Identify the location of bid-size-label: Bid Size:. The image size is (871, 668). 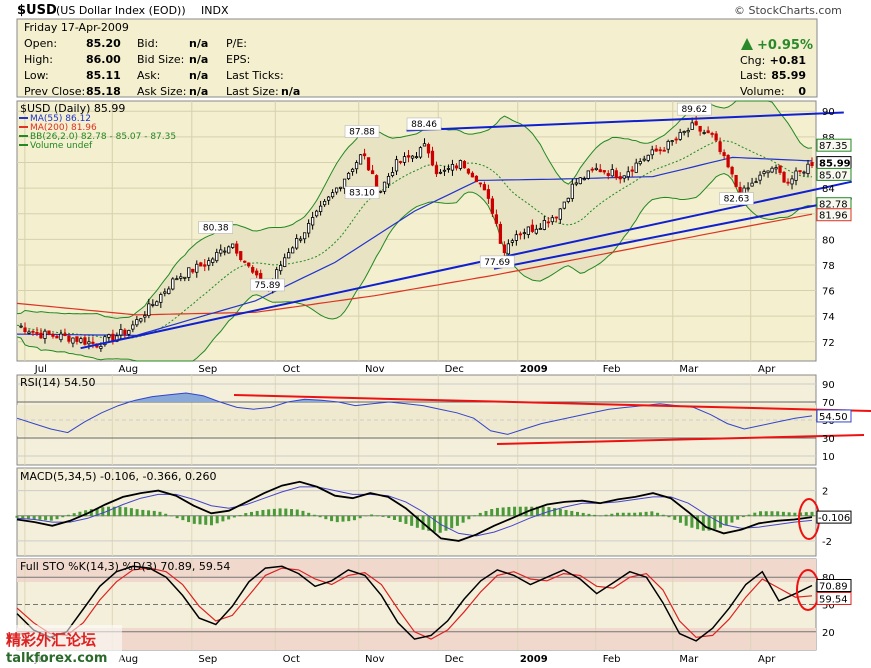
(160, 59).